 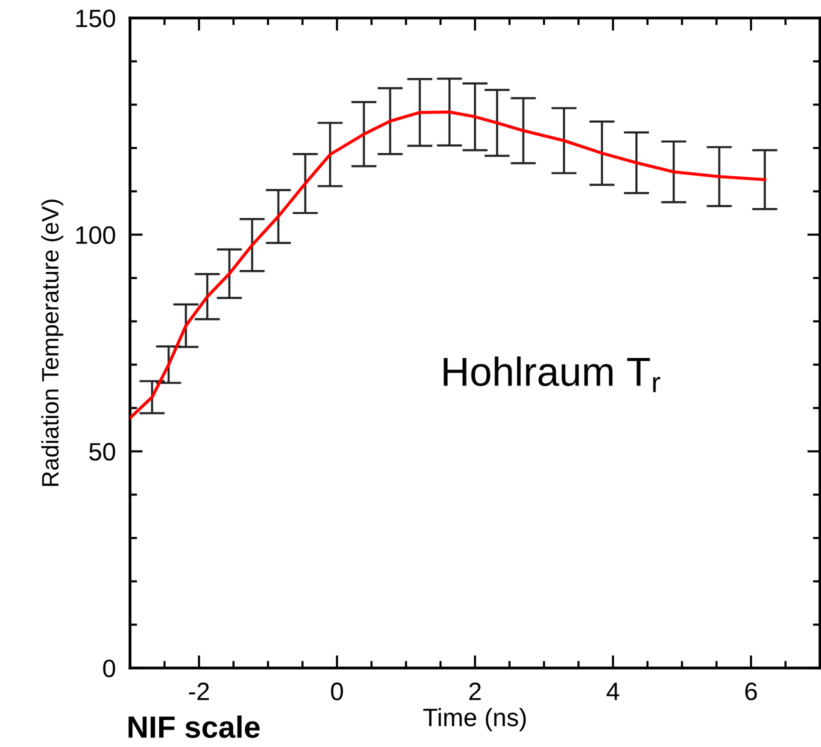 What do you see at coordinates (337, 691) in the screenshot?
I see `x-tick-label: 0` at bounding box center [337, 691].